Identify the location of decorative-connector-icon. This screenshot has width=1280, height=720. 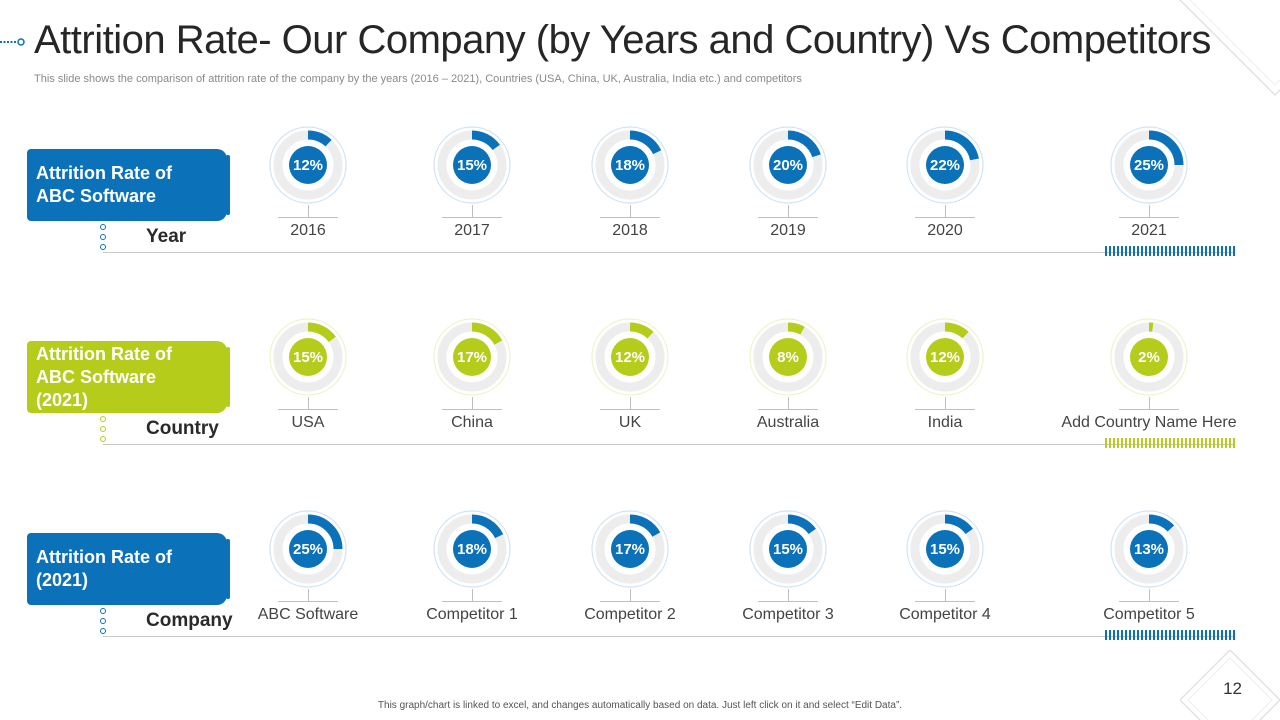
(12, 42).